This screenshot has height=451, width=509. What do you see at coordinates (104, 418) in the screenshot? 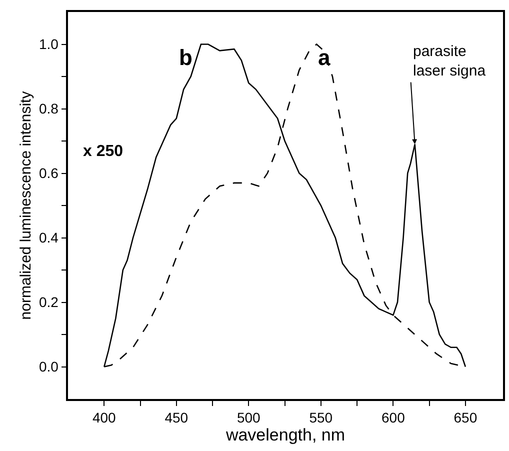
I see `x-tick-label: 400` at bounding box center [104, 418].